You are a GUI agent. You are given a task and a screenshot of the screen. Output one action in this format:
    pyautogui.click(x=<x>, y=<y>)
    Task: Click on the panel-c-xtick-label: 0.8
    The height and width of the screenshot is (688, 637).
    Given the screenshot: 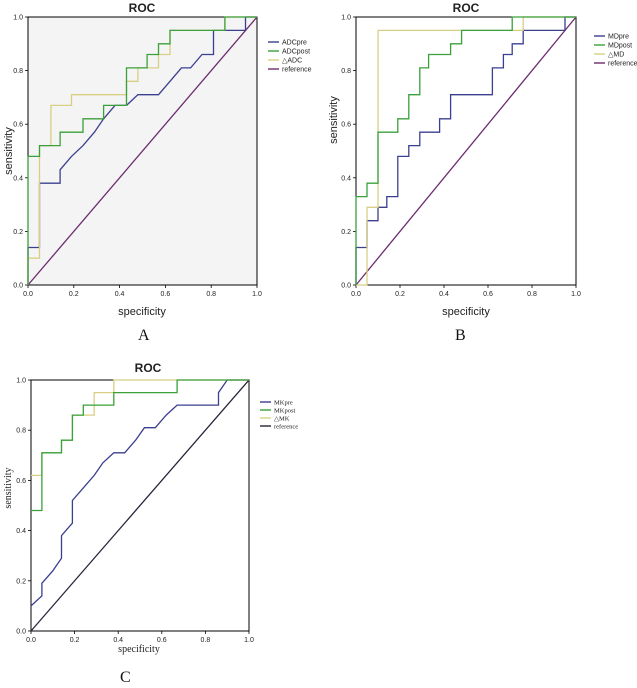 What is the action you would take?
    pyautogui.click(x=206, y=640)
    